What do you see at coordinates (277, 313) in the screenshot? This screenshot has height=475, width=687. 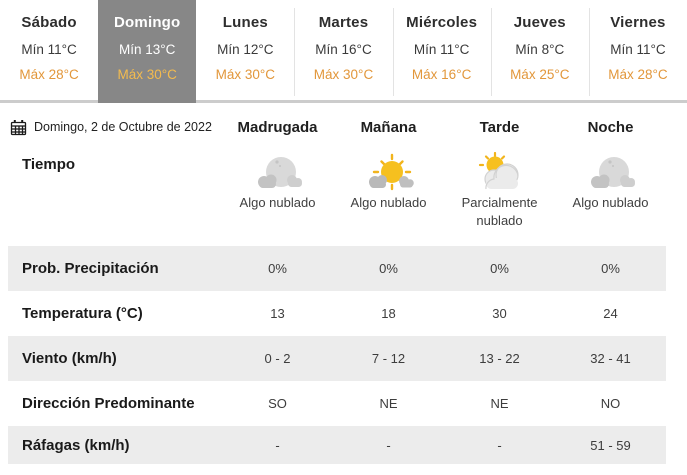 I see `cell-value: 13` at bounding box center [277, 313].